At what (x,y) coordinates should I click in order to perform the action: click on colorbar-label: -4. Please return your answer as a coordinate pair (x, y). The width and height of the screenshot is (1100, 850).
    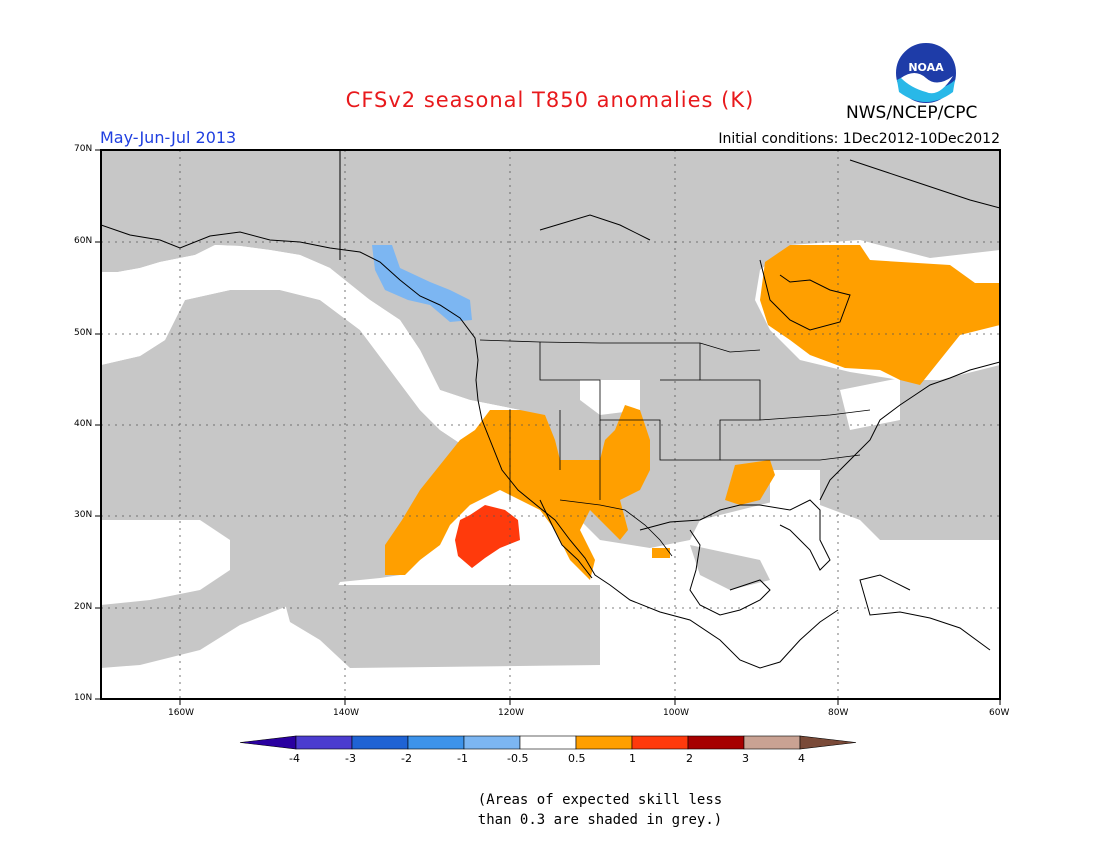
    Looking at the image, I should click on (294, 758).